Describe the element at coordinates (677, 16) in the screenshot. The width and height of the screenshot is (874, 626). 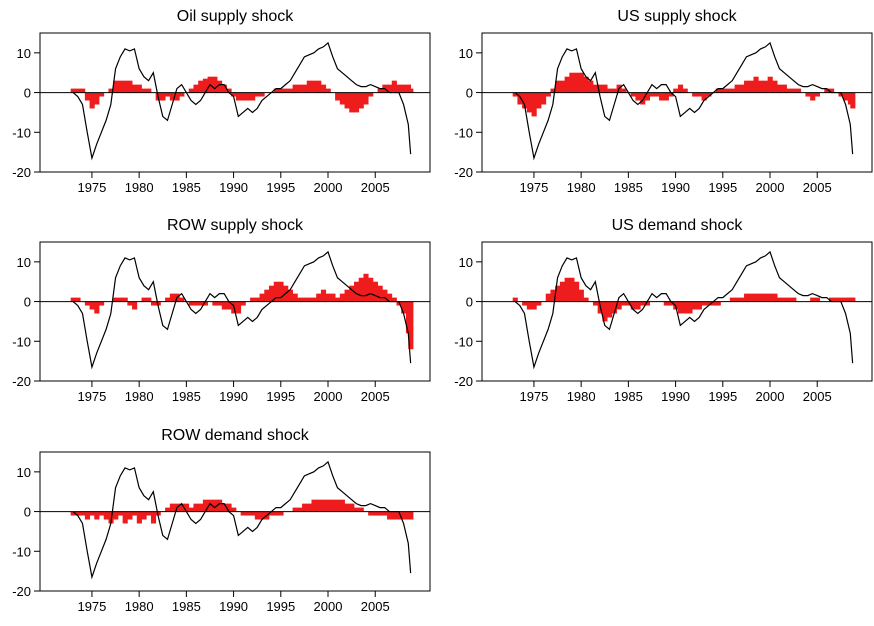
I see `panel-title: US supply shock` at that location.